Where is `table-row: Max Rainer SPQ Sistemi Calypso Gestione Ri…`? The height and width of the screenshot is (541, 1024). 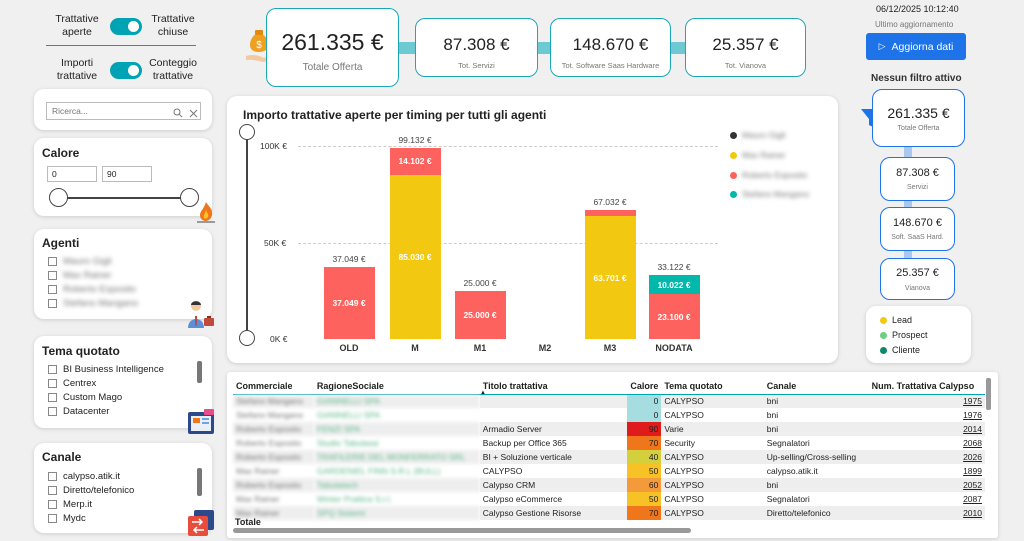
table-row: Max Rainer SPQ Sistemi Calypso Gestione Ri… is located at coordinates (609, 513).